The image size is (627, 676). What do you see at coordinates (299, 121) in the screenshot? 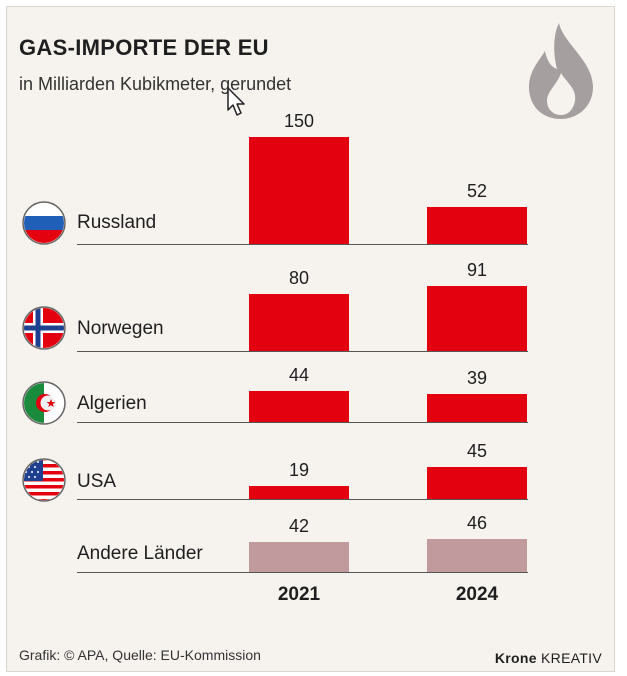
I see `value-label-russland-2021: 150` at bounding box center [299, 121].